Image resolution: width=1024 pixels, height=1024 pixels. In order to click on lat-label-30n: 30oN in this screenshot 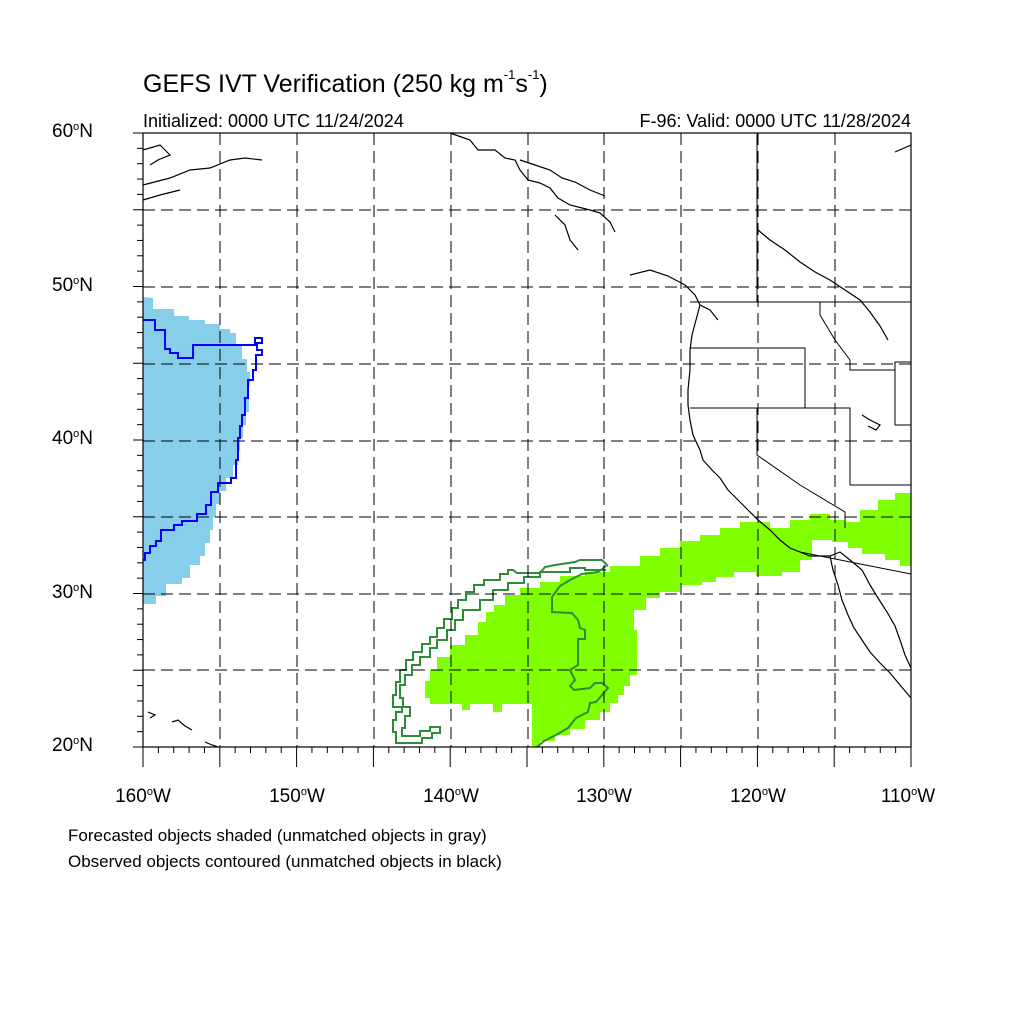, I will do `click(72, 592)`.